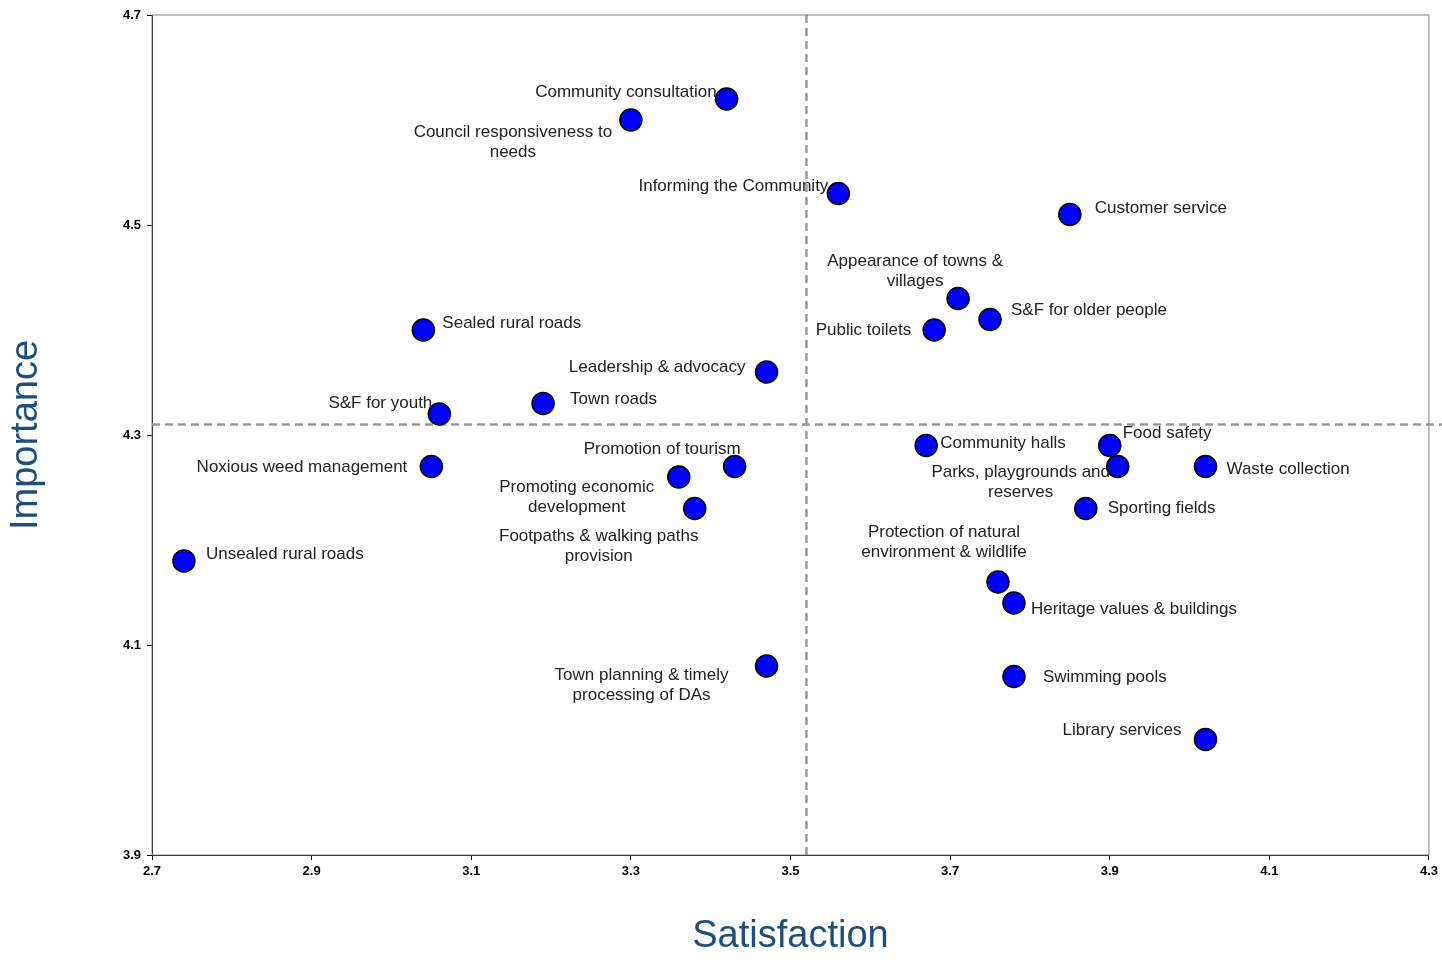 The image size is (1442, 963). What do you see at coordinates (513, 141) in the screenshot?
I see `annotation: Council responsiveness to needs` at bounding box center [513, 141].